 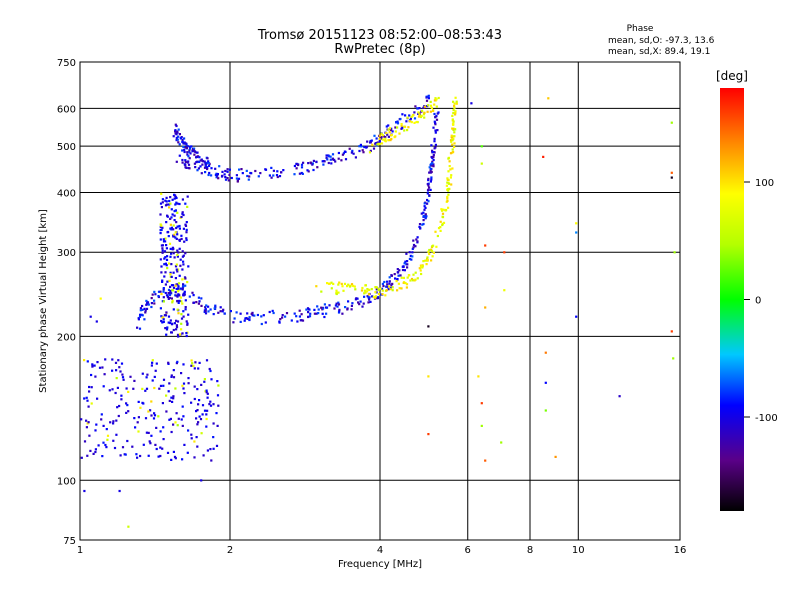 What do you see at coordinates (661, 41) in the screenshot?
I see `stats-o-mode: mean, sd,O: -97.3, 13.6` at bounding box center [661, 41].